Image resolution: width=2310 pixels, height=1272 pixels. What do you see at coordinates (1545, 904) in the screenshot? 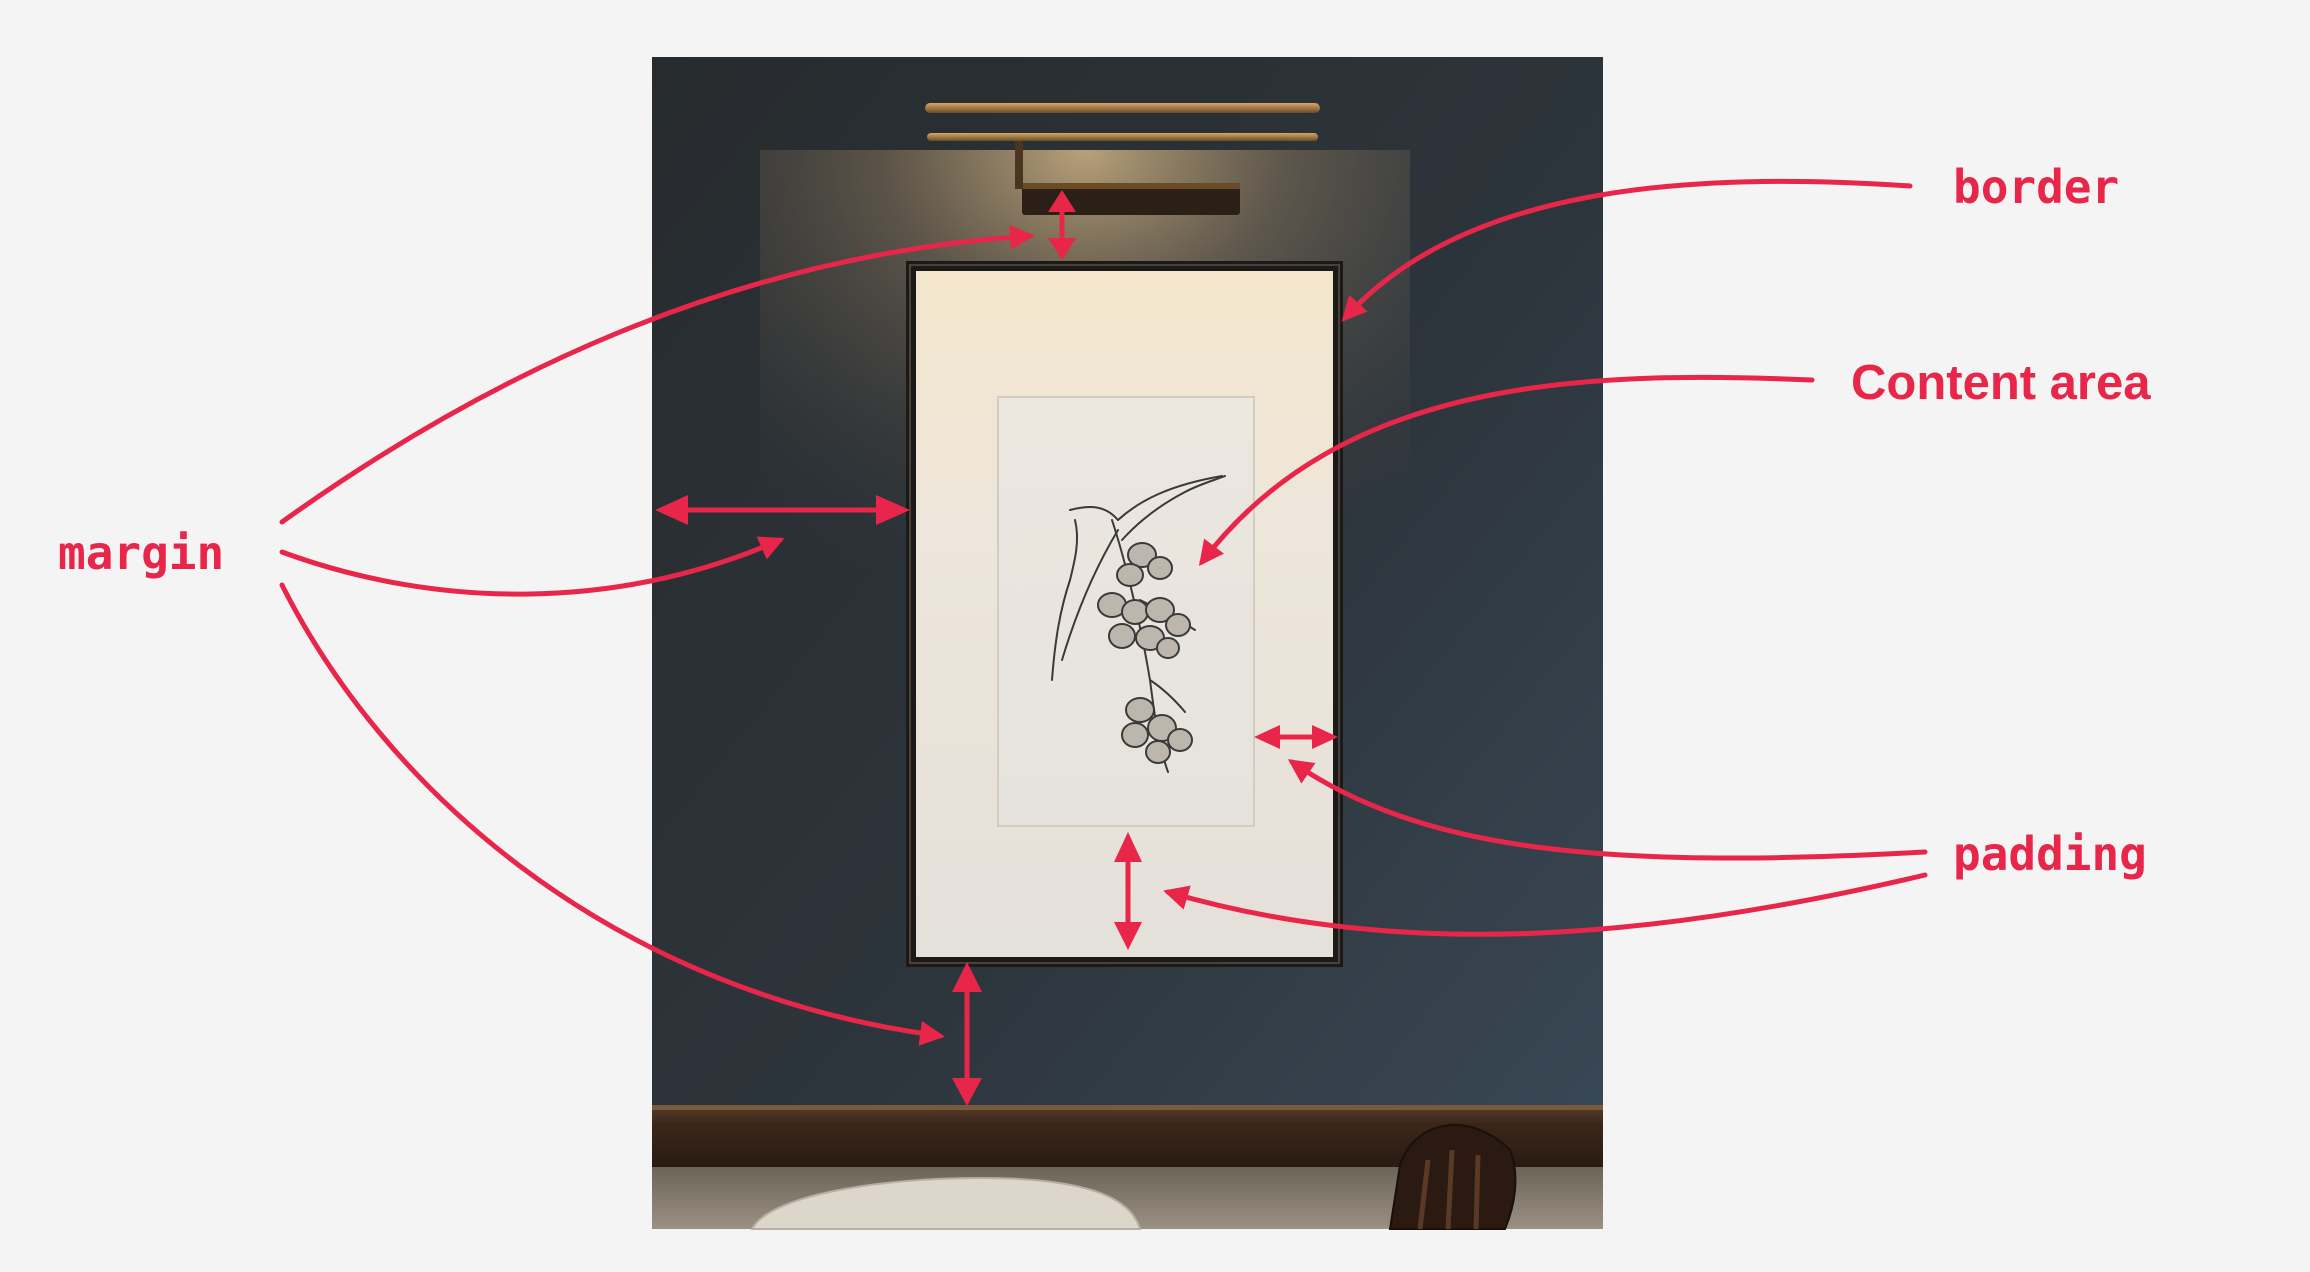
I see `padding-pointer-bottom` at bounding box center [1545, 904].